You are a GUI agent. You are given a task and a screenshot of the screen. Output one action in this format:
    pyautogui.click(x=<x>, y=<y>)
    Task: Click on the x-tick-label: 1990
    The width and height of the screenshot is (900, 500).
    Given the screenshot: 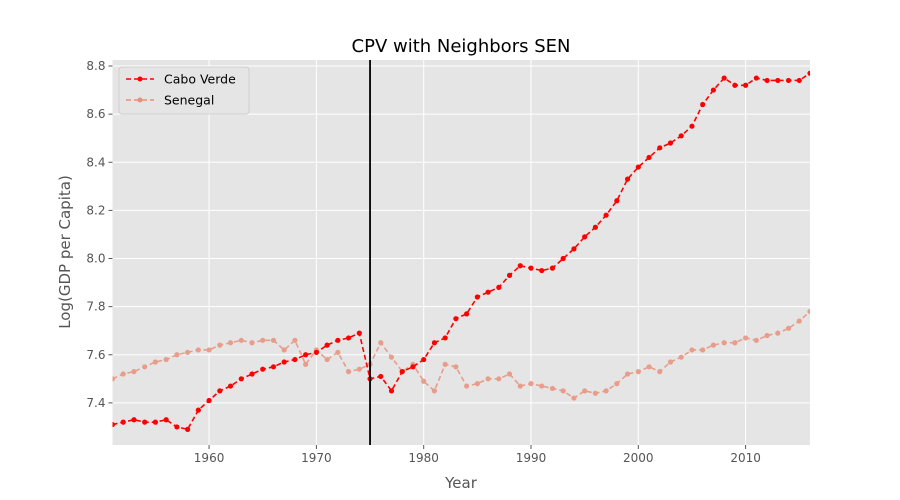 What is the action you would take?
    pyautogui.click(x=531, y=458)
    